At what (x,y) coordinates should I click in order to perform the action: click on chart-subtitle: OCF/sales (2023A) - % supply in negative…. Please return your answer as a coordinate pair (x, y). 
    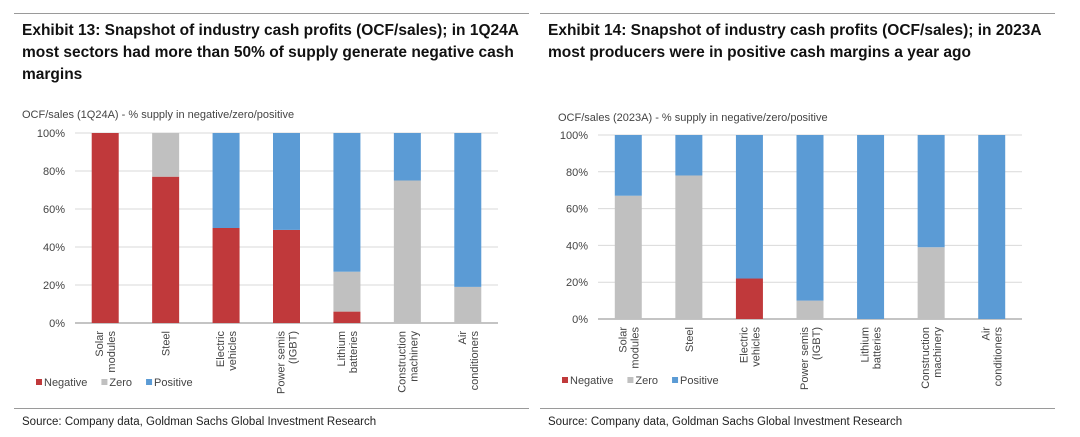
    Looking at the image, I should click on (693, 118).